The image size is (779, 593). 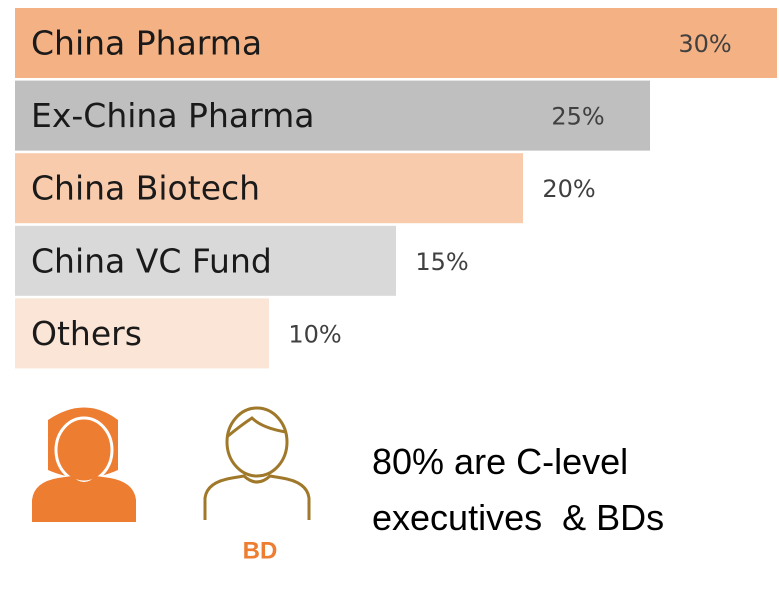 What do you see at coordinates (314, 334) in the screenshot?
I see `value-label: 10%` at bounding box center [314, 334].